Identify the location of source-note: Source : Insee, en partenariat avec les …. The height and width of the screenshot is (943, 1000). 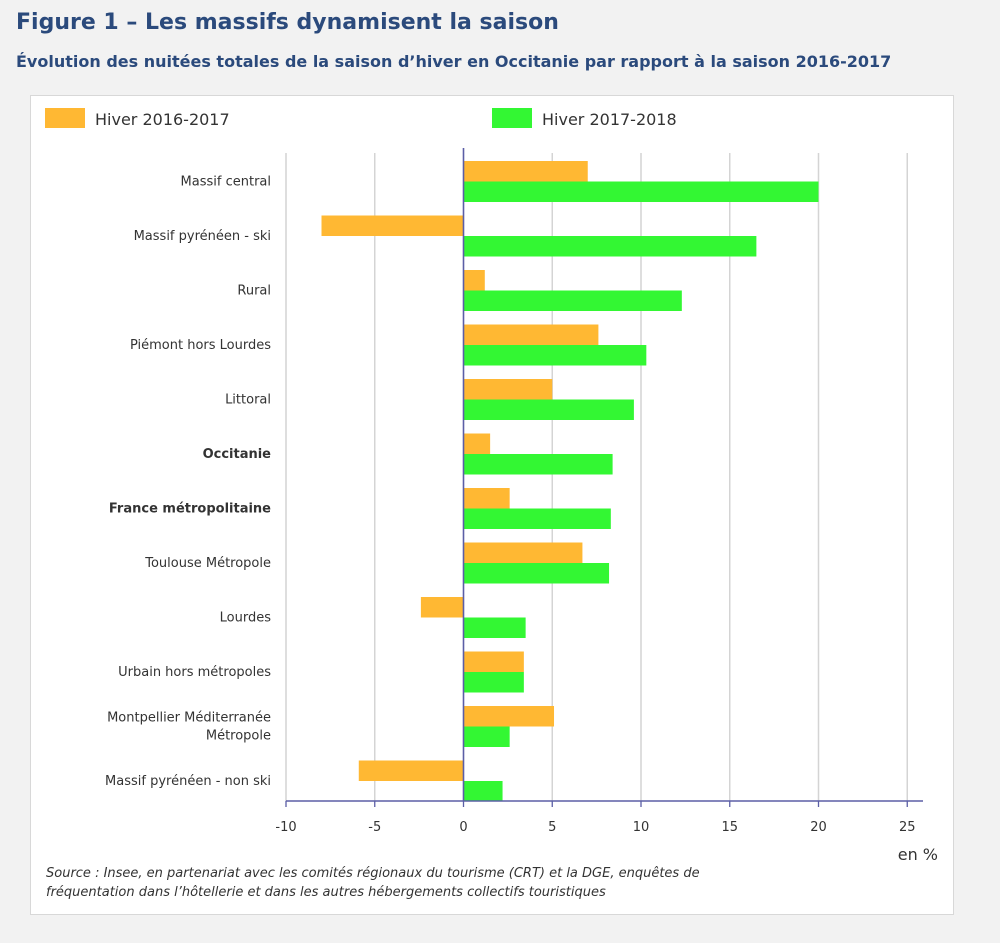
(373, 883).